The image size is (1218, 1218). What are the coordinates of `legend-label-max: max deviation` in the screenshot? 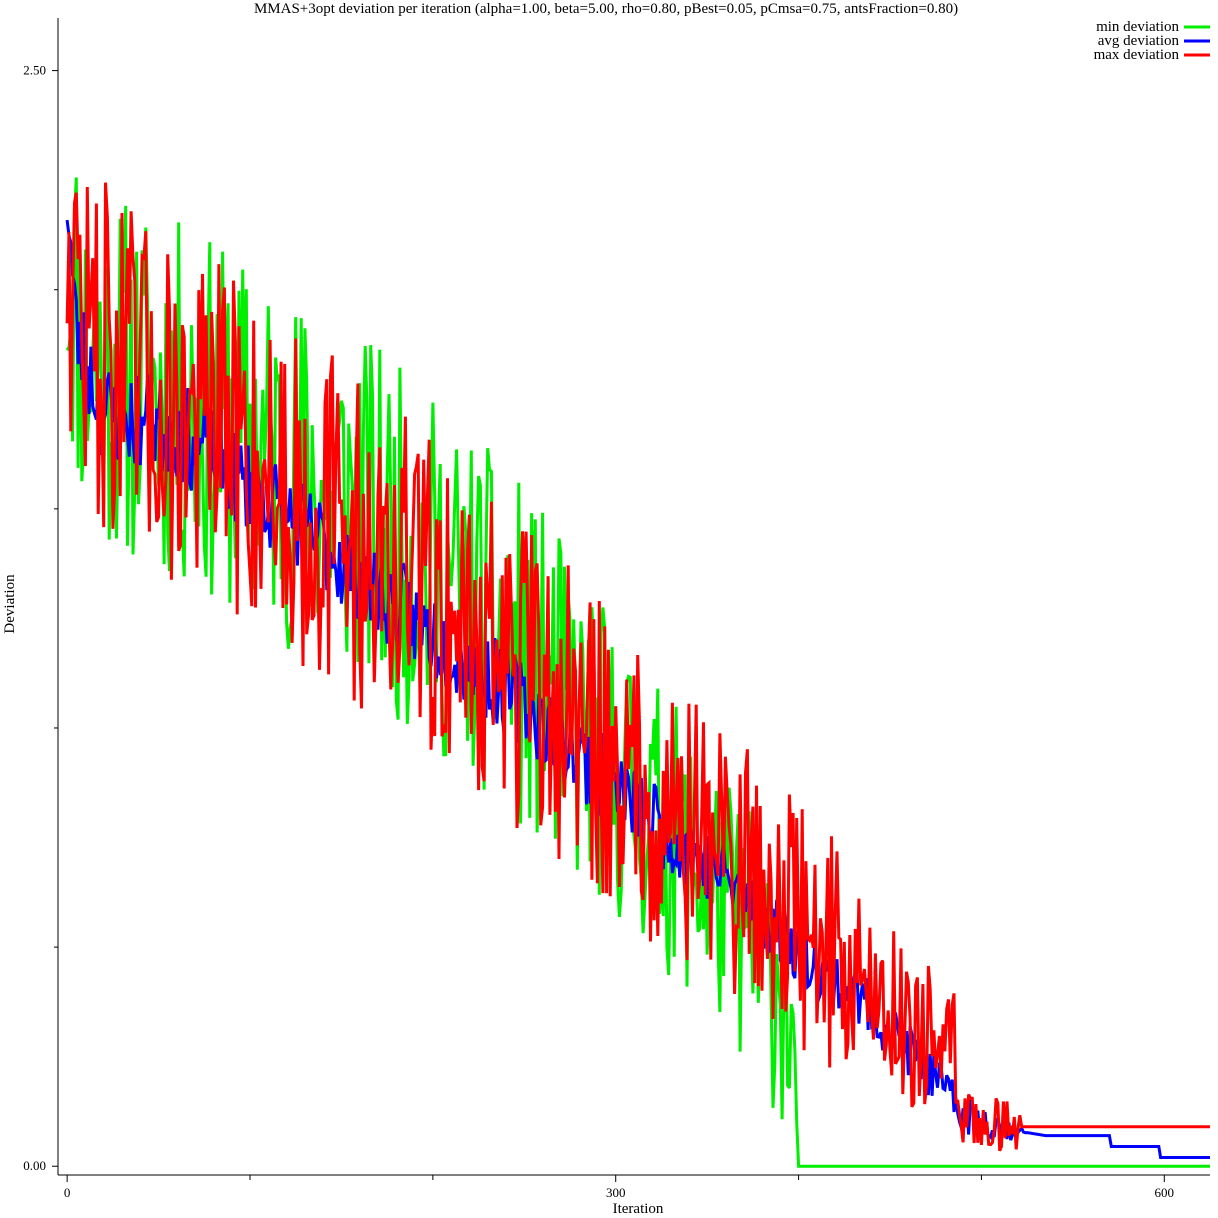 It's located at (1137, 55).